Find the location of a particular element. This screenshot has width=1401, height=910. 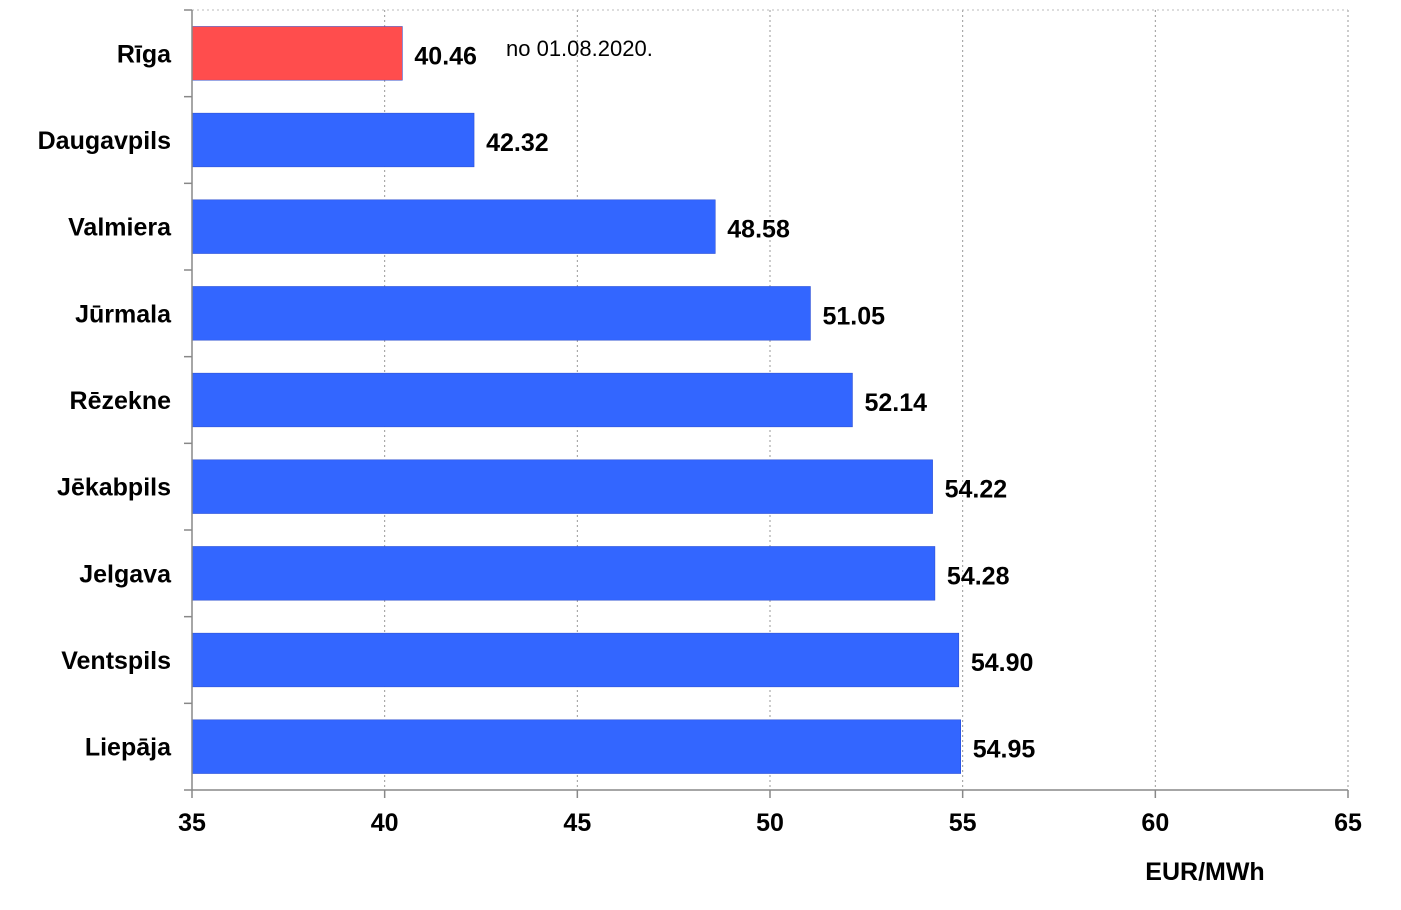

x-tick-label: 45 is located at coordinates (577, 823).